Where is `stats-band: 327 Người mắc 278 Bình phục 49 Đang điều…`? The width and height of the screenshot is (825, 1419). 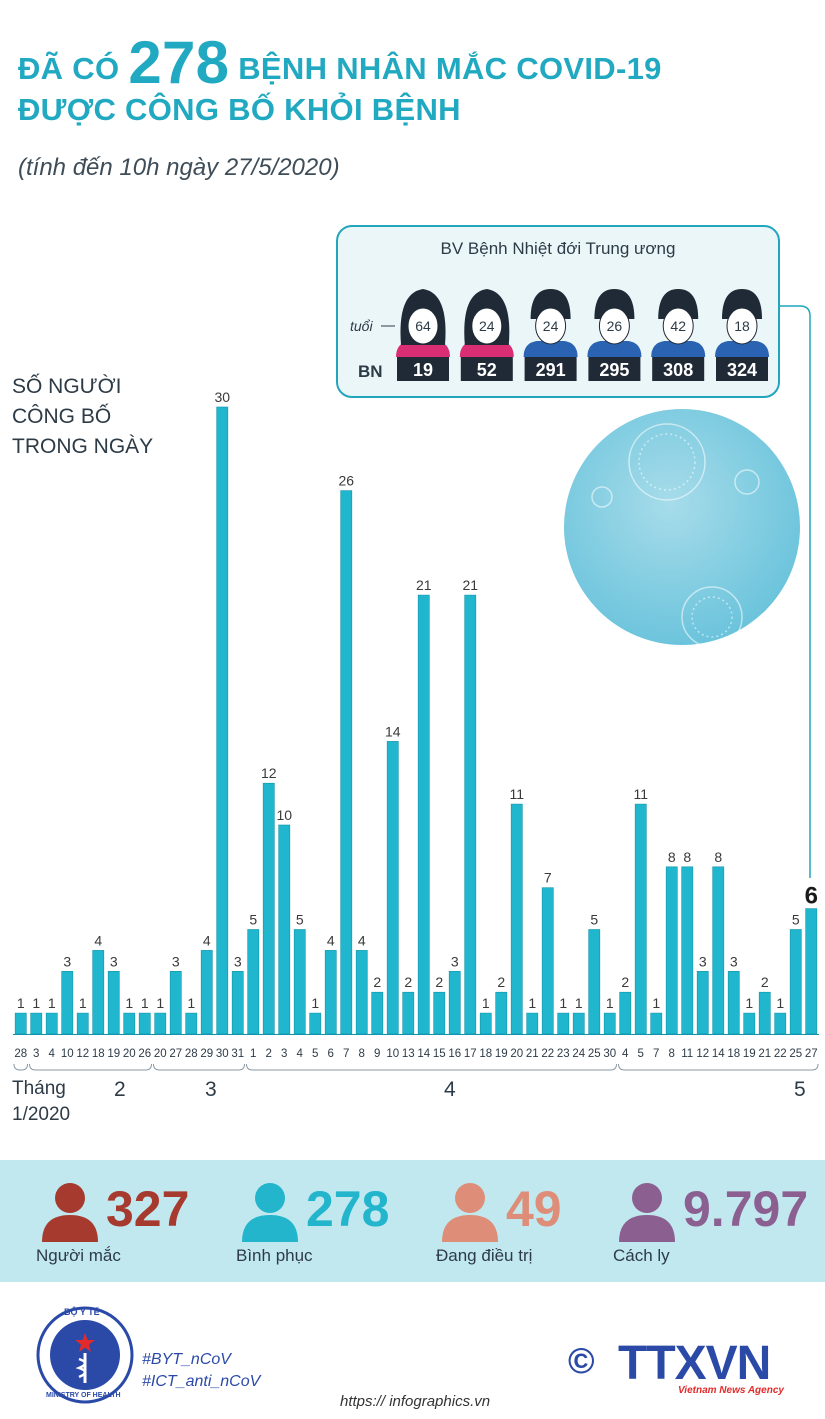
stats-band: 327 Người mắc 278 Bình phục 49 Đang điều… is located at coordinates (412, 1221).